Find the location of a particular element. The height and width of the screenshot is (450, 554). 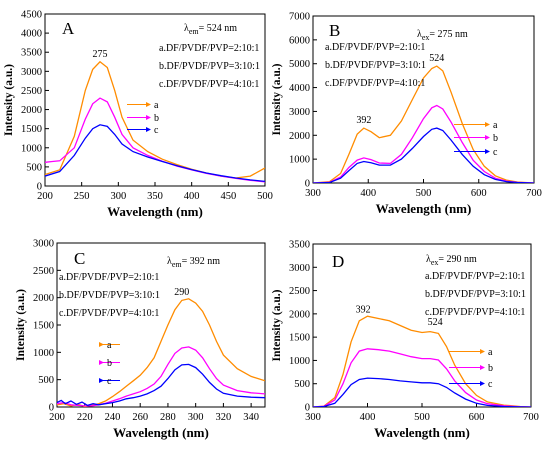

series-letter-c: c is located at coordinates (109, 381).